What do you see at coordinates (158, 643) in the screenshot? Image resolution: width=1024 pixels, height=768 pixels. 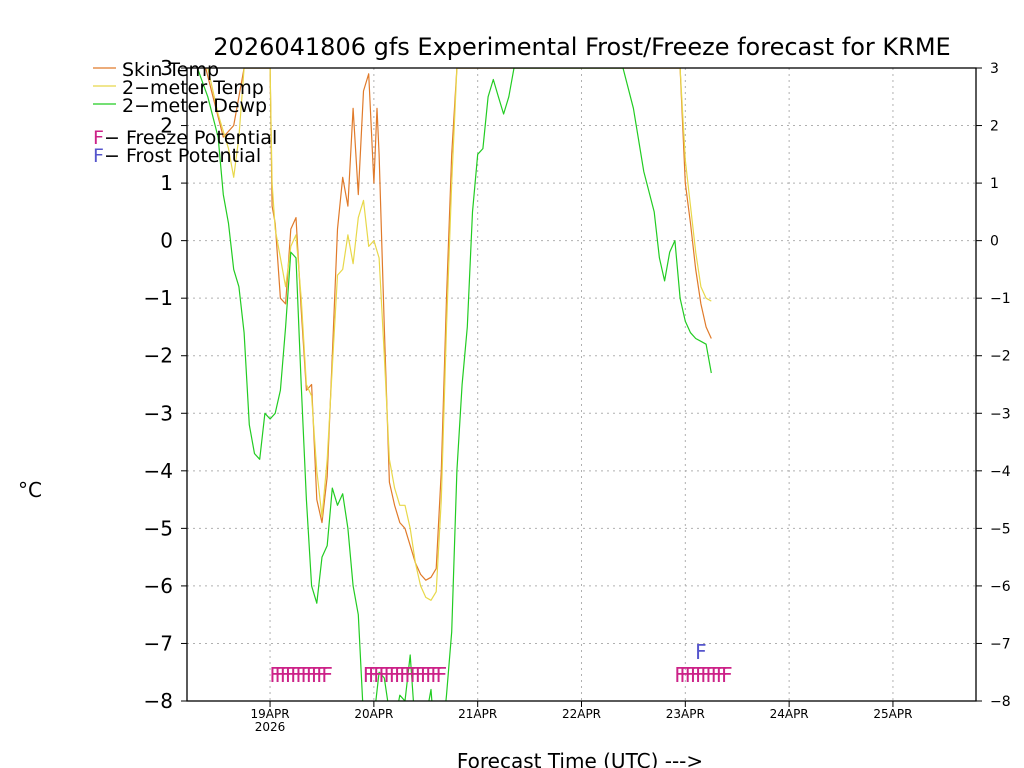 I see `y-tick-label-left: −7` at bounding box center [158, 643].